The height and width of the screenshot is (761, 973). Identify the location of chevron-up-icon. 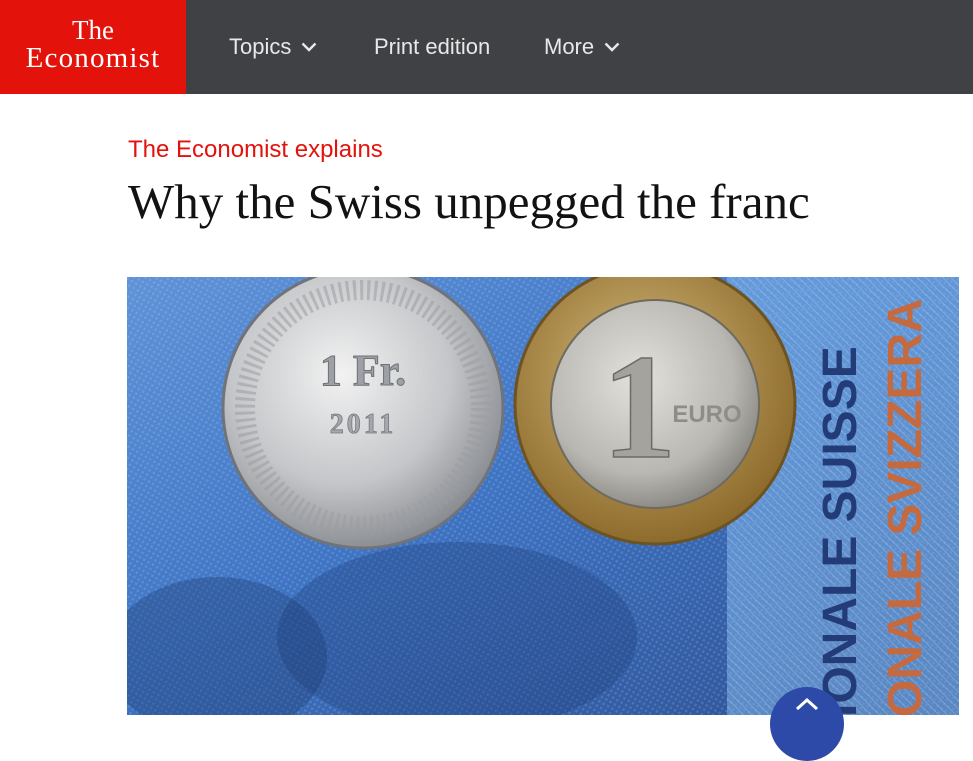
(807, 704).